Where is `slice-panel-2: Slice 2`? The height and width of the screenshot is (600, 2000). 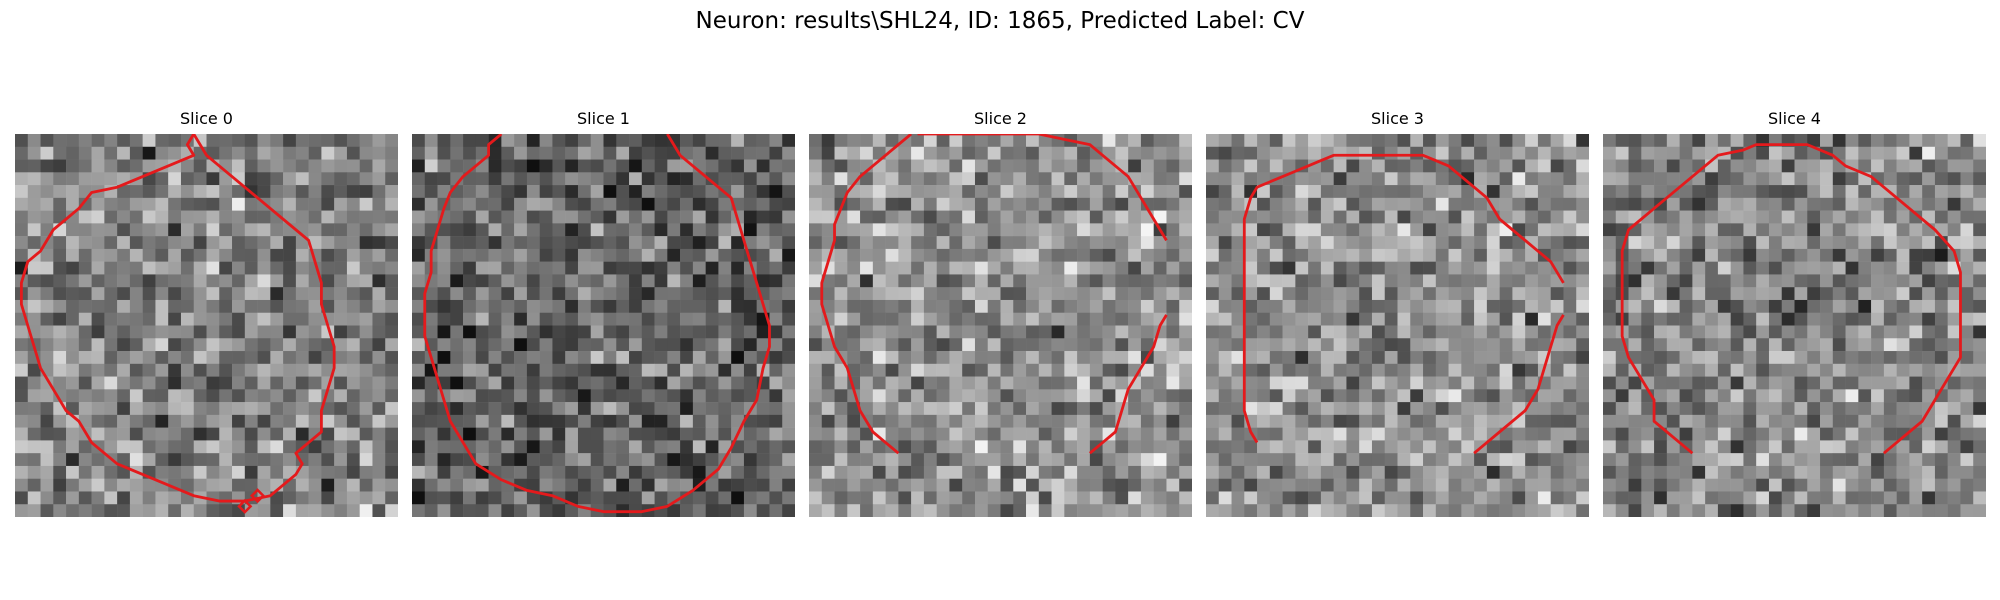 slice-panel-2: Slice 2 is located at coordinates (1000, 312).